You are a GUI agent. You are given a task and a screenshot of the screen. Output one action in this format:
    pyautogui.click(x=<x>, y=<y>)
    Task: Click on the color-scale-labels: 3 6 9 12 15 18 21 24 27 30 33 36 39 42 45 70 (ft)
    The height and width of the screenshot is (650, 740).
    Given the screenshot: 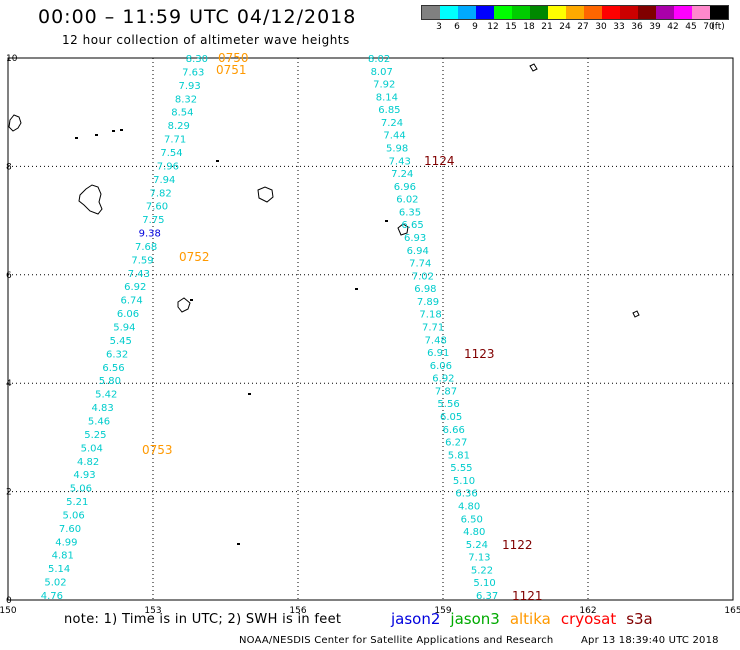 What is the action you would take?
    pyautogui.click(x=575, y=29)
    